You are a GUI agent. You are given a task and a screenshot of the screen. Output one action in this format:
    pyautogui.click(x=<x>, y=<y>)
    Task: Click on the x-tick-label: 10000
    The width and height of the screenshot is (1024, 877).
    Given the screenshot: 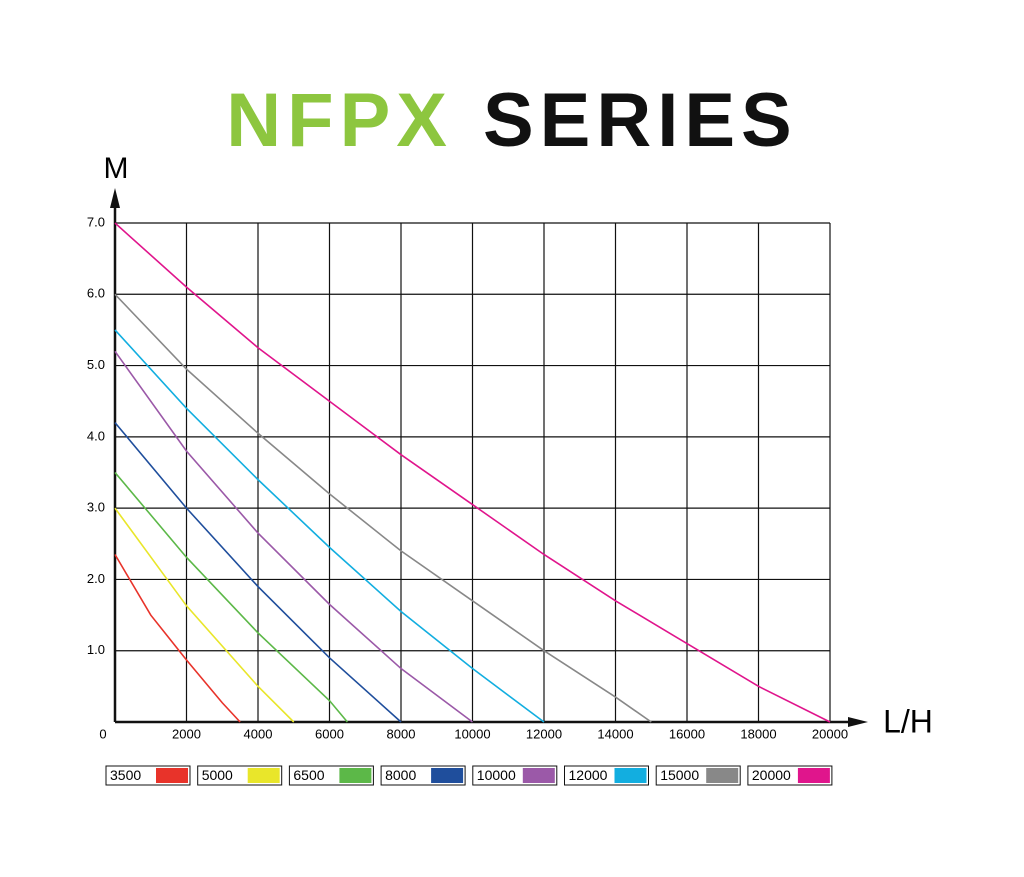 What is the action you would take?
    pyautogui.click(x=472, y=733)
    